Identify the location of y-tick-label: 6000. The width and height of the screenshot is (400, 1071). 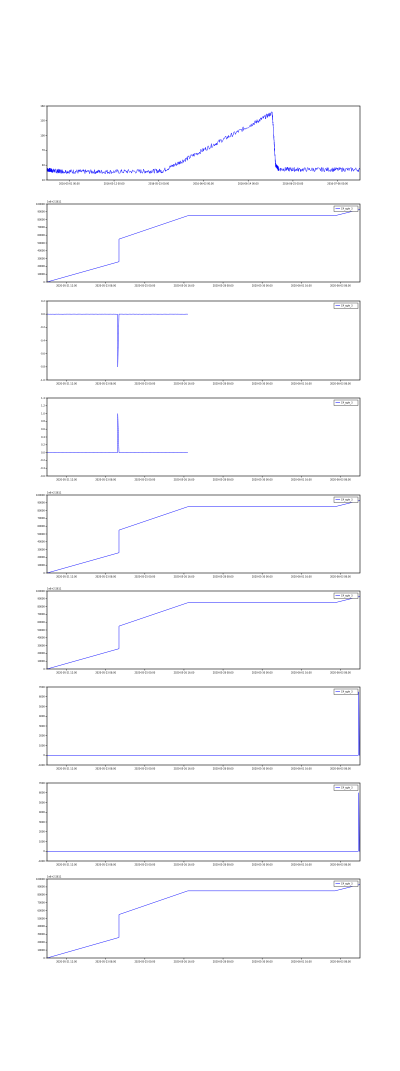
(42, 793).